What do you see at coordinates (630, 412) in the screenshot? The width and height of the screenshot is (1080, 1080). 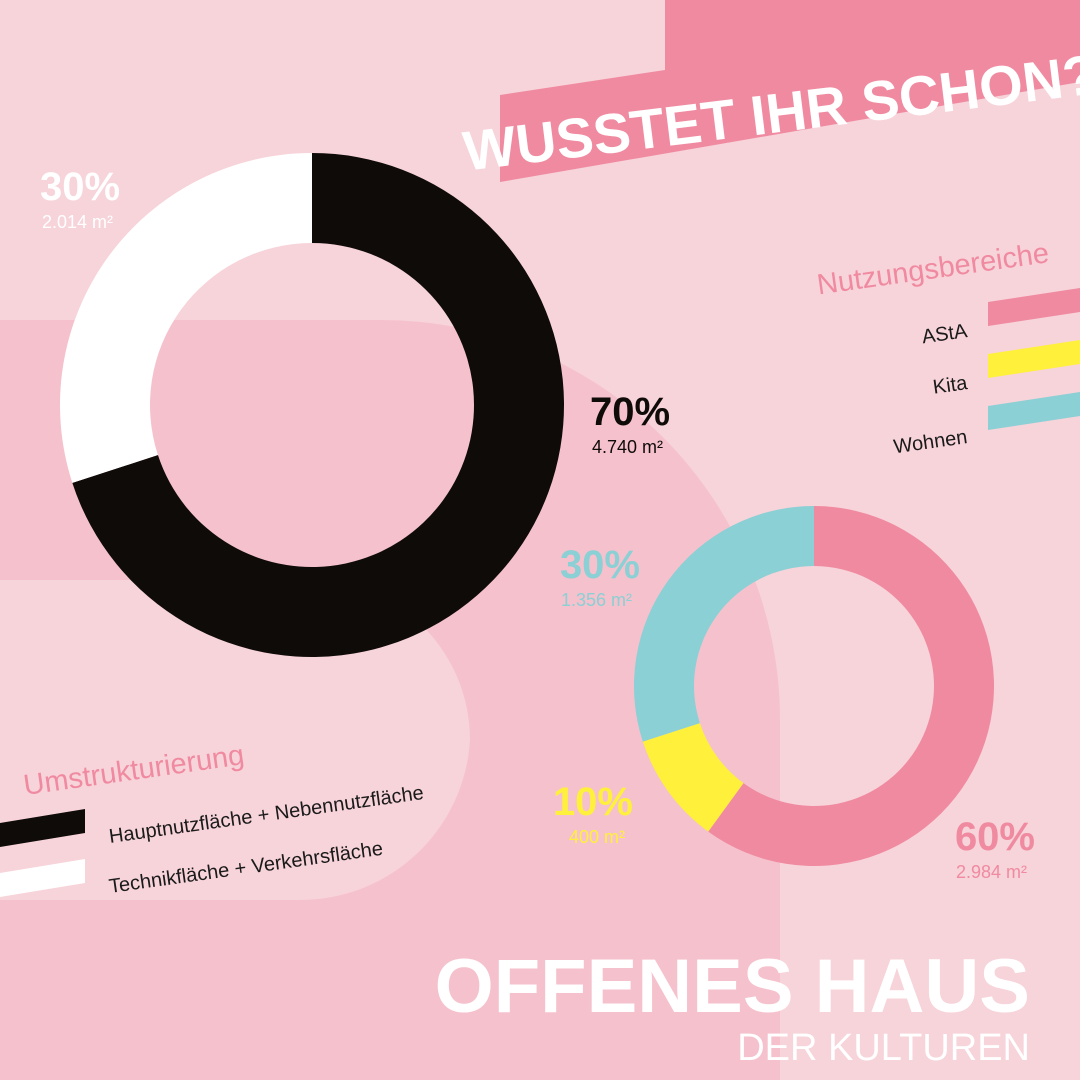 I see `value-label: 70%` at bounding box center [630, 412].